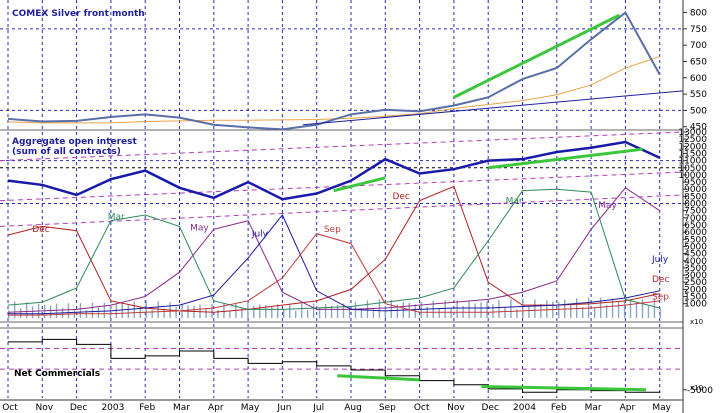 Image resolution: width=727 pixels, height=413 pixels. Describe the element at coordinates (698, 14) in the screenshot. I see `y-tick-label: 800` at that location.